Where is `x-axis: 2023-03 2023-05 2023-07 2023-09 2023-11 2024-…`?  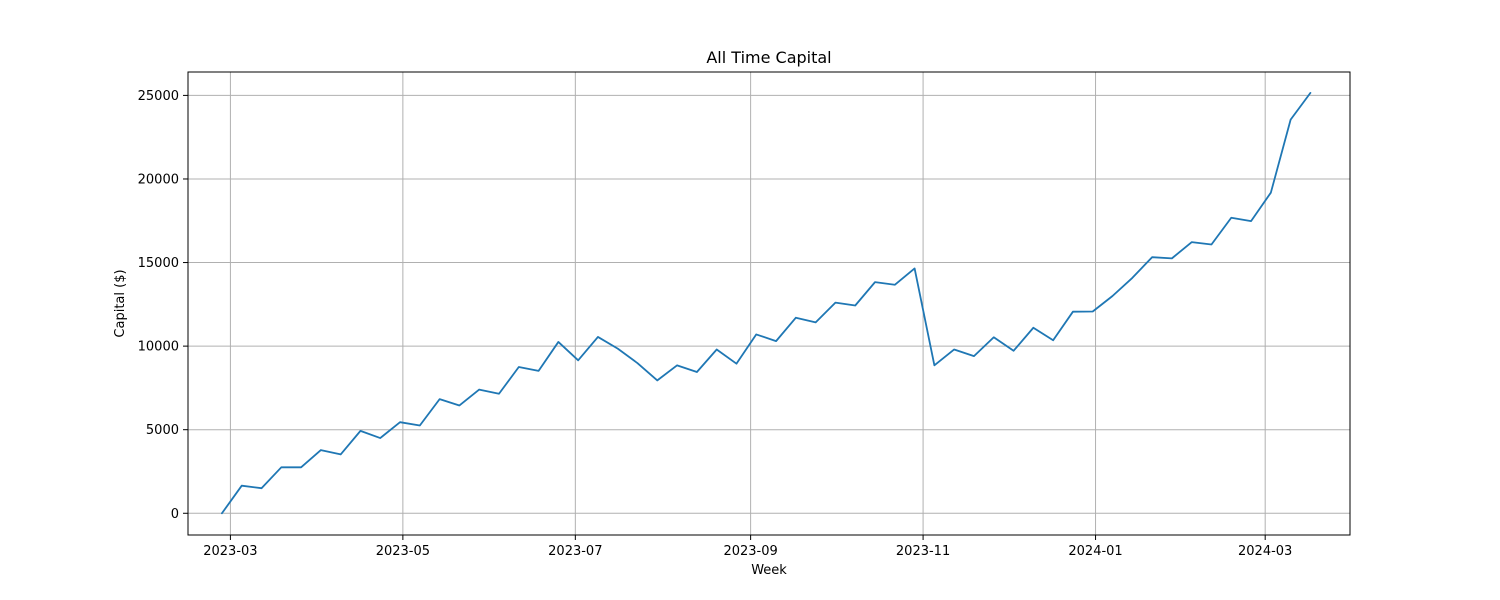 x-axis: 2023-03 2023-05 2023-07 2023-09 2023-11 2024-… is located at coordinates (747, 547).